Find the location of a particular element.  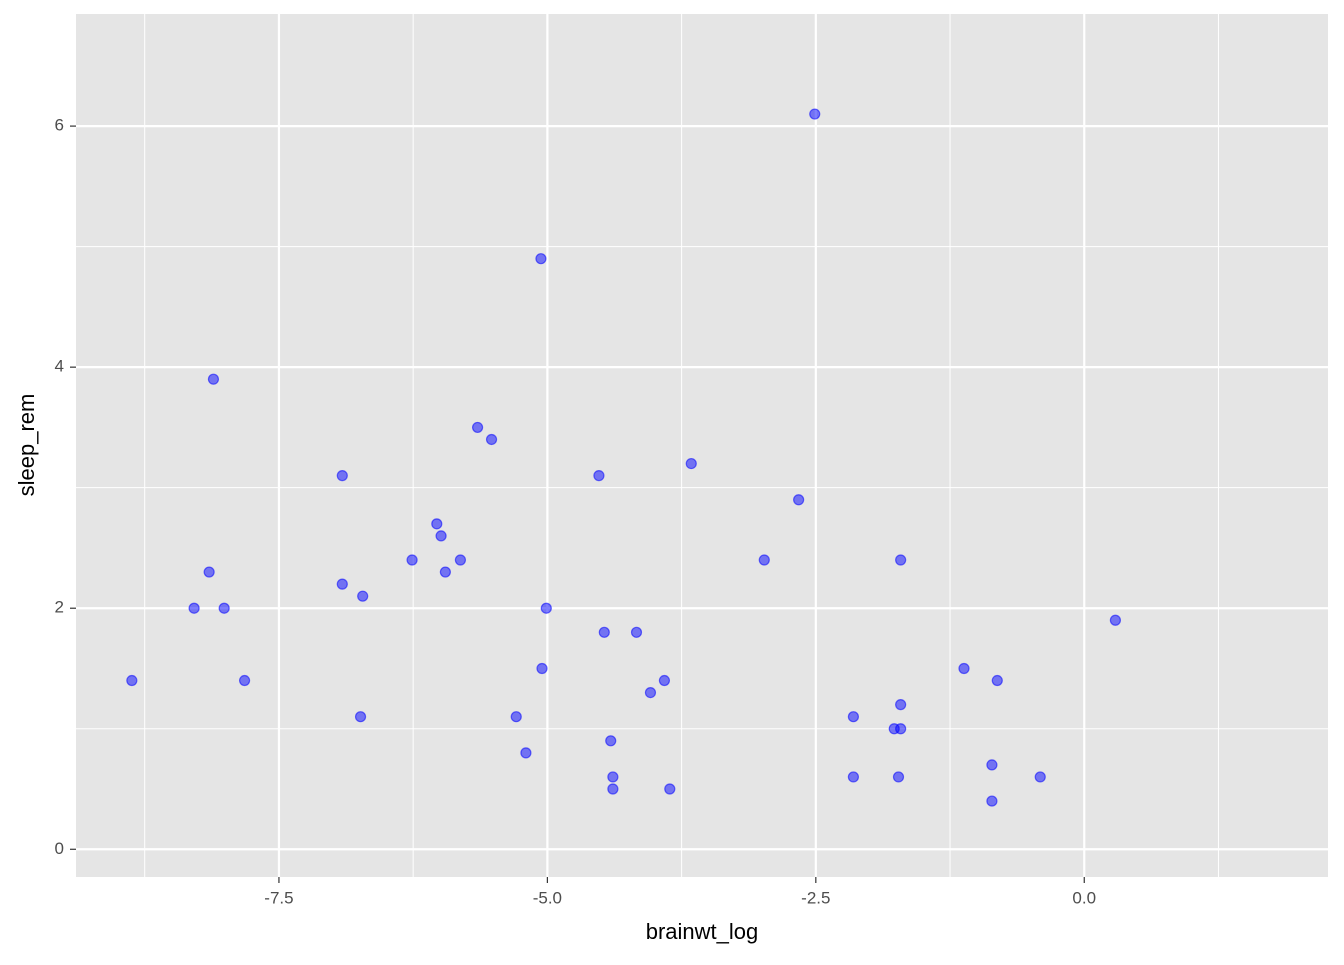

y-tick-label: 4 is located at coordinates (59, 366).